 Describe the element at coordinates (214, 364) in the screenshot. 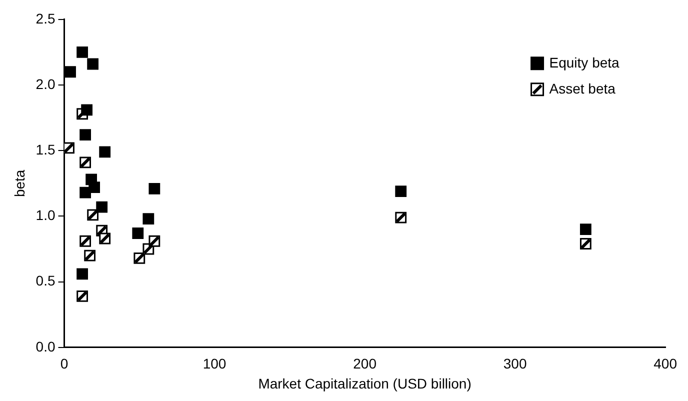

I see `x-tick-label: 100` at that location.